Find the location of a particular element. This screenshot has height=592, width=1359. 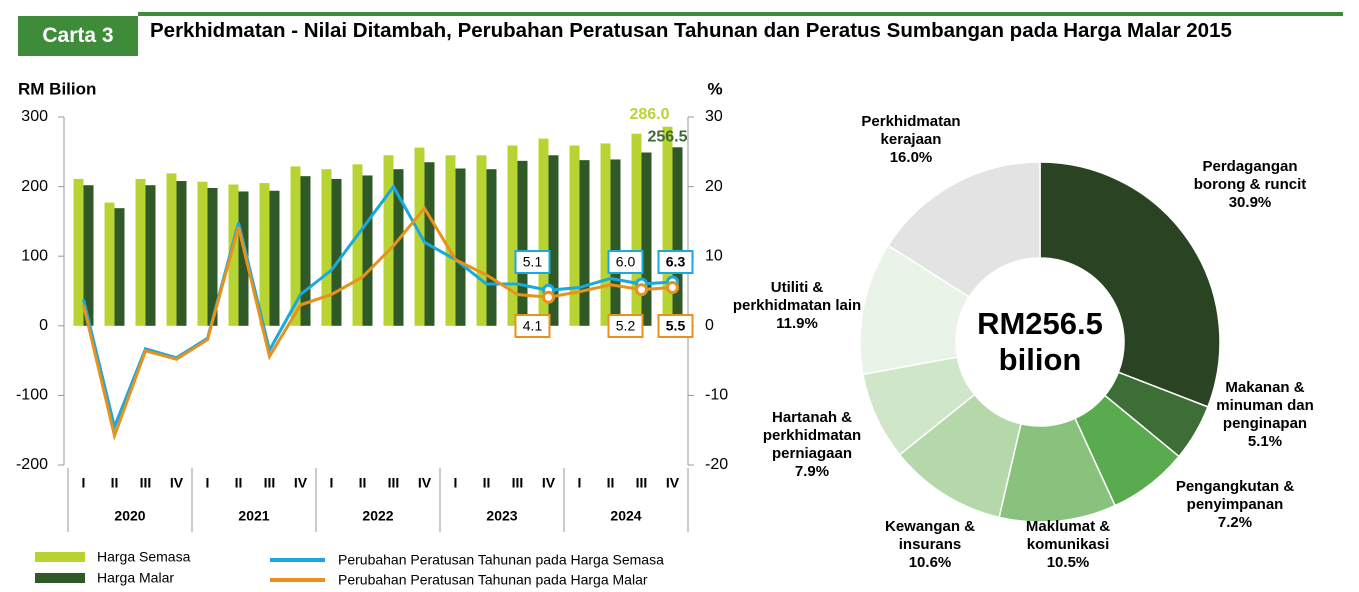

slice-label: Maklumat & komunikasi 10.5% is located at coordinates (1068, 545).